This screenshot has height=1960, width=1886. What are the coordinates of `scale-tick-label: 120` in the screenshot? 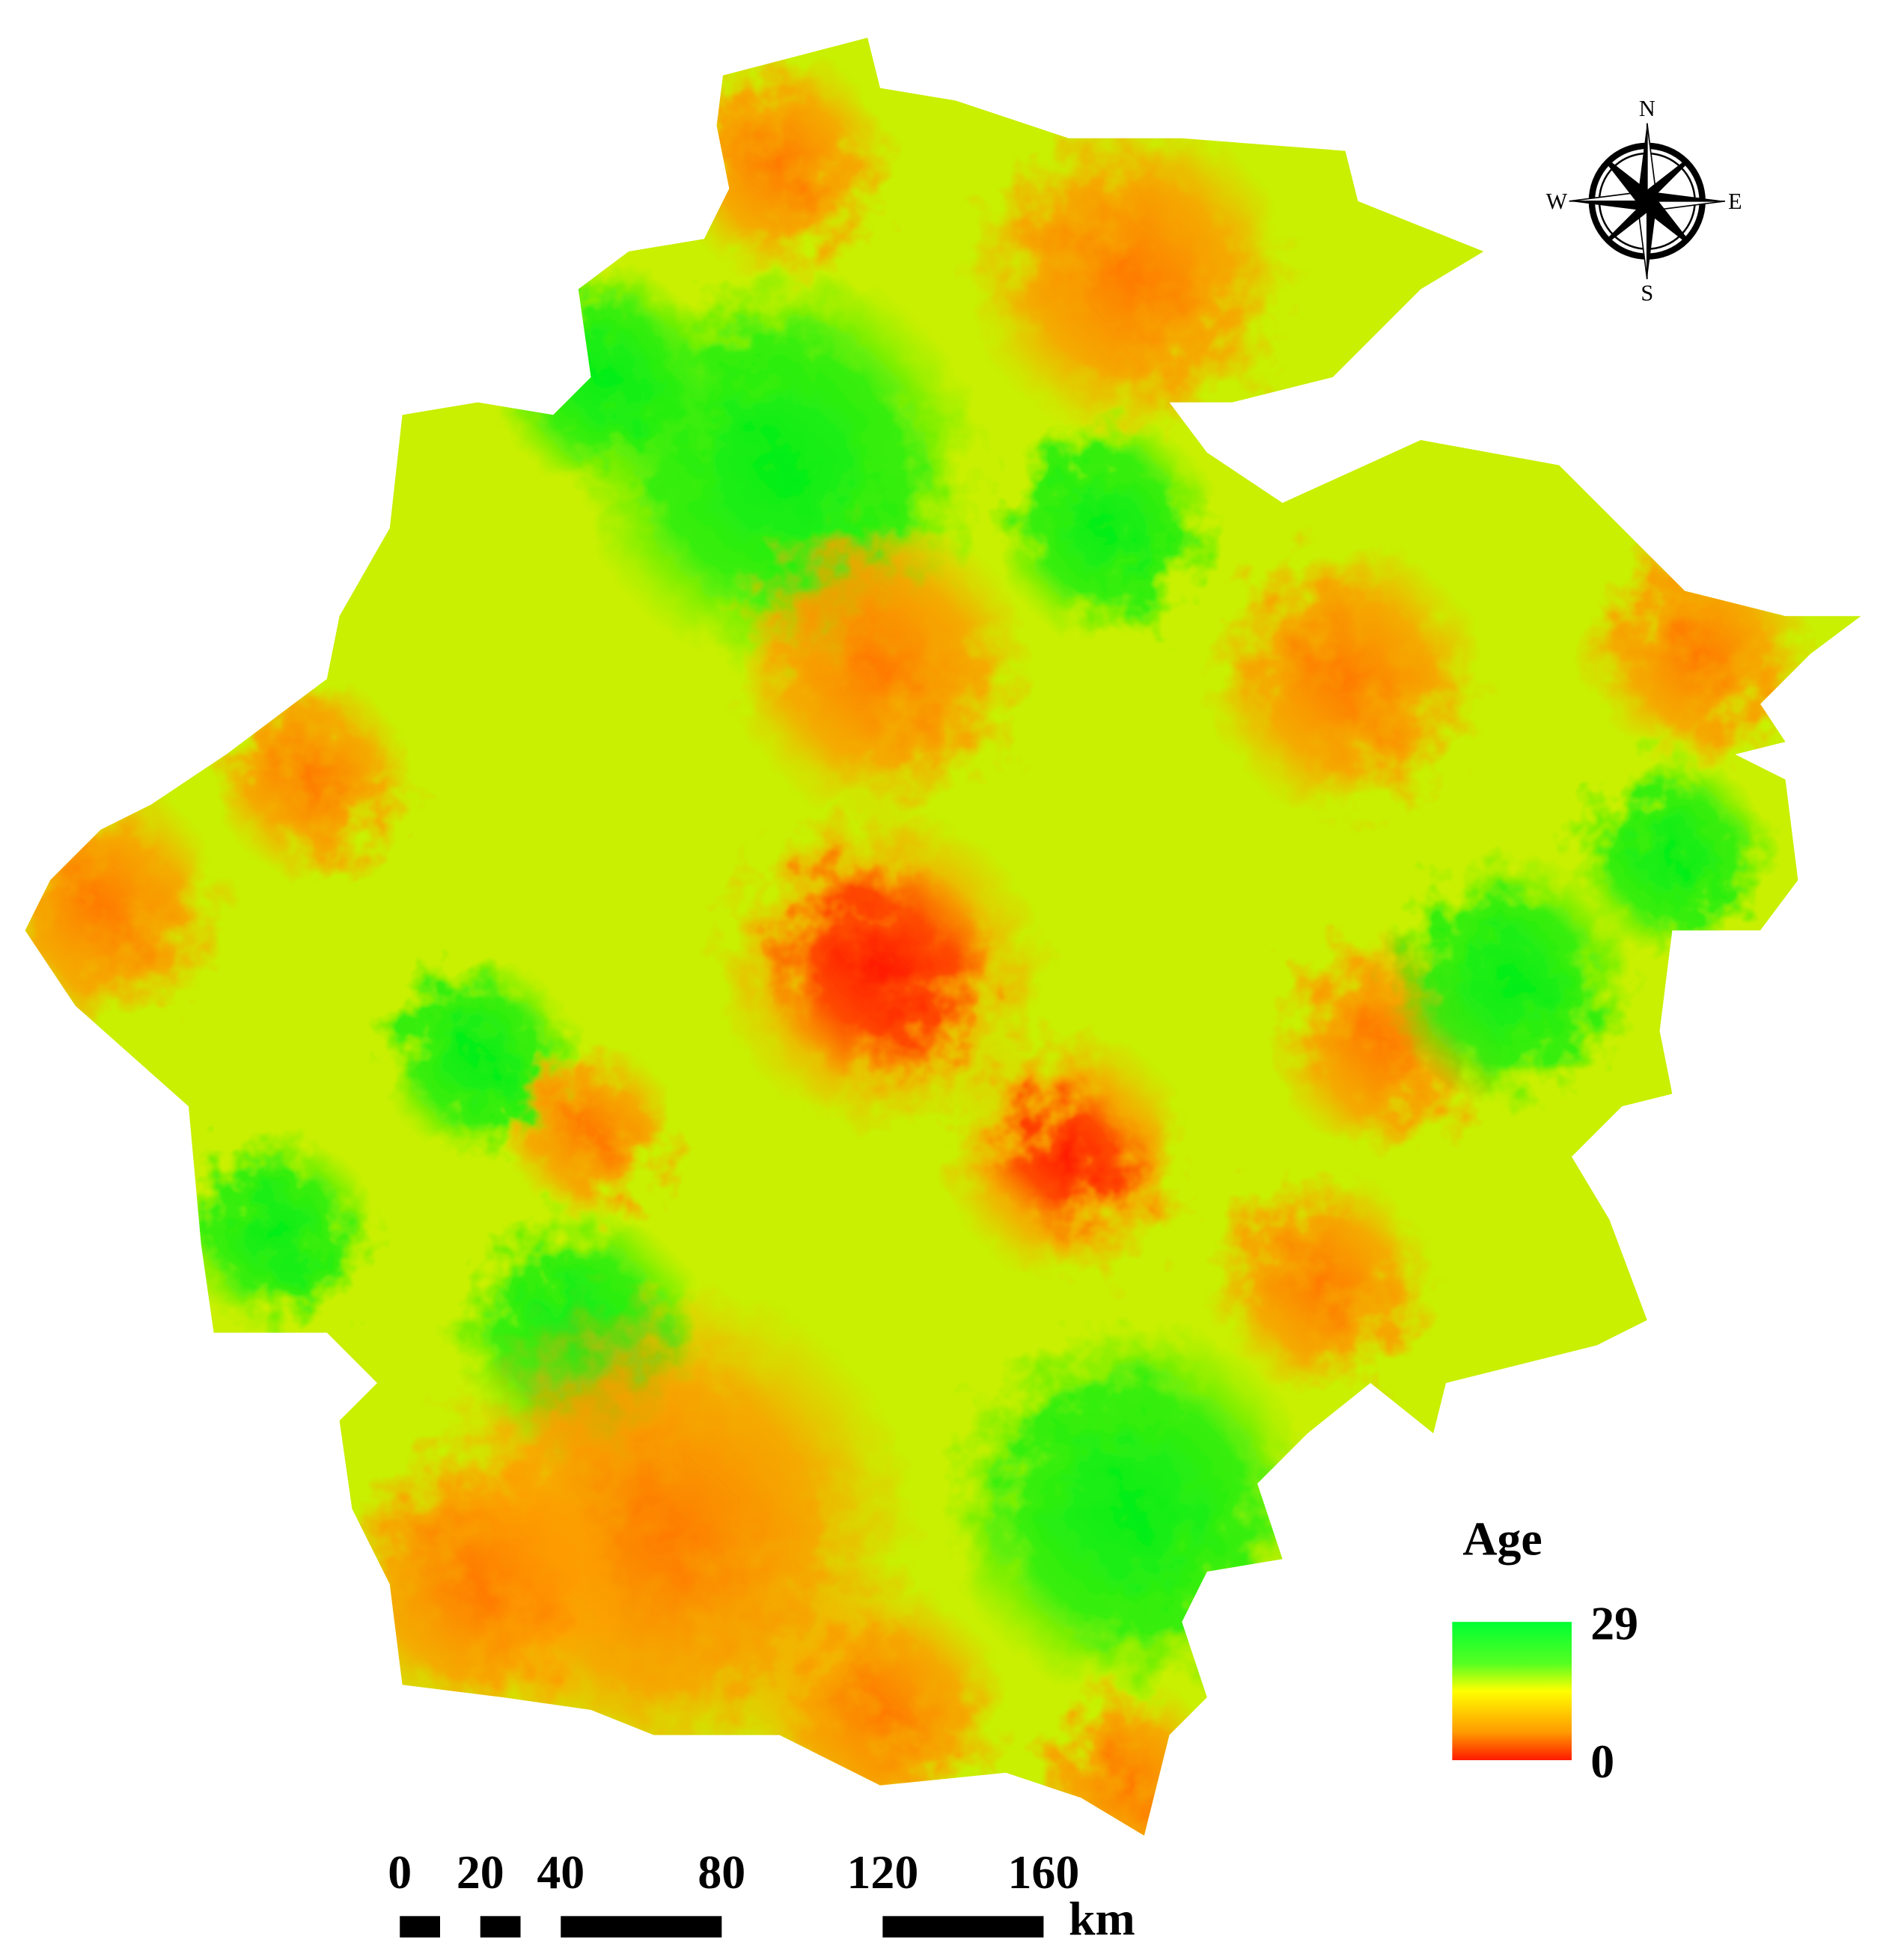 It's located at (882, 1872).